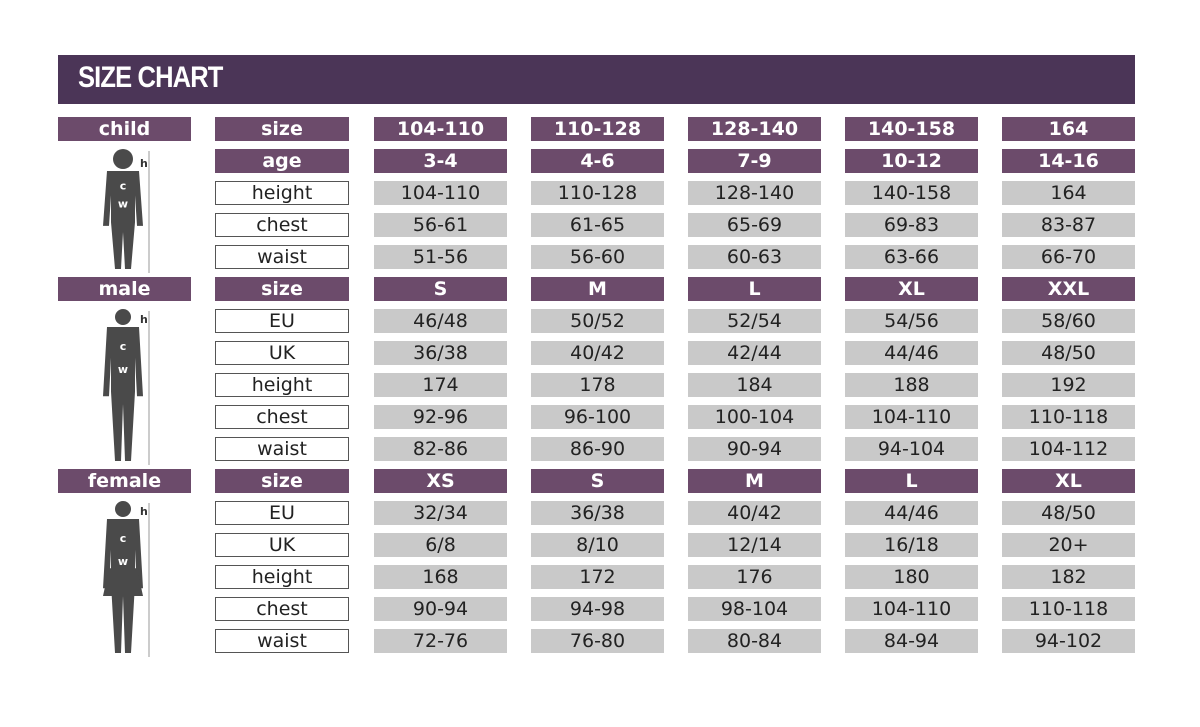 Image resolution: width=1200 pixels, height=727 pixels. Describe the element at coordinates (754, 641) in the screenshot. I see `value-cell: 80-84` at that location.